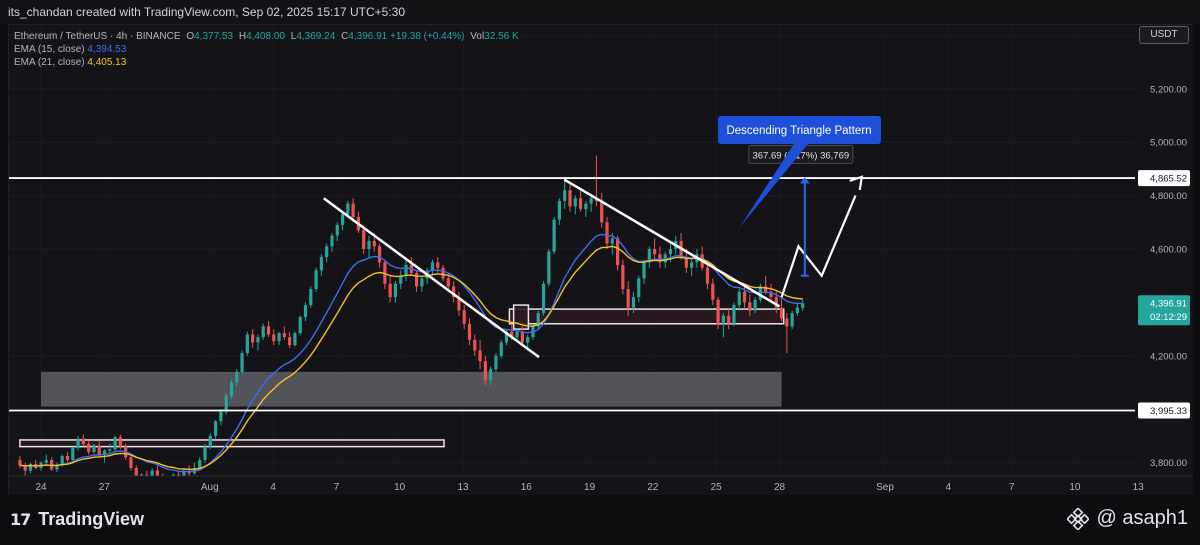  I want to click on currency-button: USDT, so click(1164, 35).